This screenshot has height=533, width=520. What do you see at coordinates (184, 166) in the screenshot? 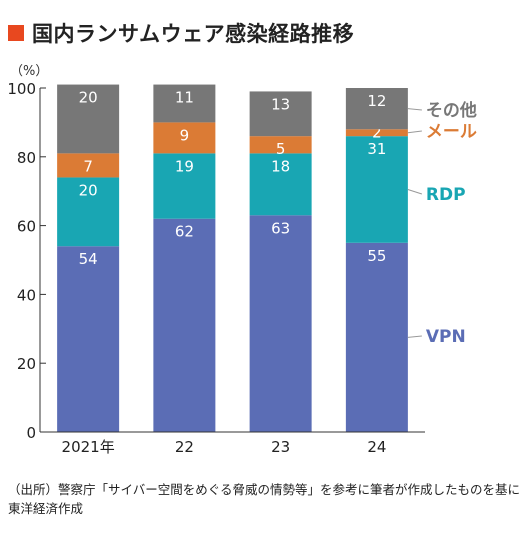
I see `bar-value-label: 19` at bounding box center [184, 166].